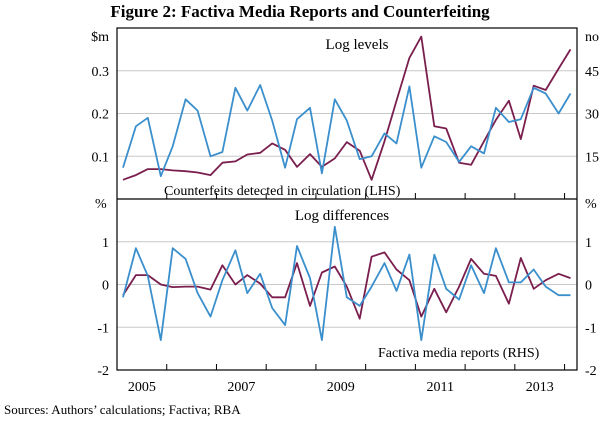 Image resolution: width=600 pixels, height=424 pixels. What do you see at coordinates (342, 216) in the screenshot?
I see `panel-title: Log differences` at bounding box center [342, 216].